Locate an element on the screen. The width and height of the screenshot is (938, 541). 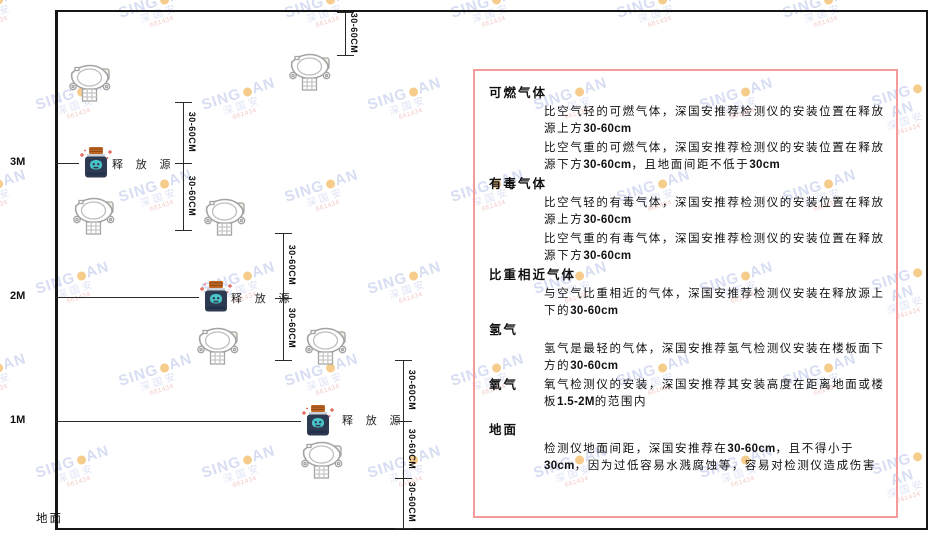
panel-paragraph: 氢气是最轻的气体，深国安推荐氢气检测仪安装在楼板面下方的30-60cm is located at coordinates (714, 357).